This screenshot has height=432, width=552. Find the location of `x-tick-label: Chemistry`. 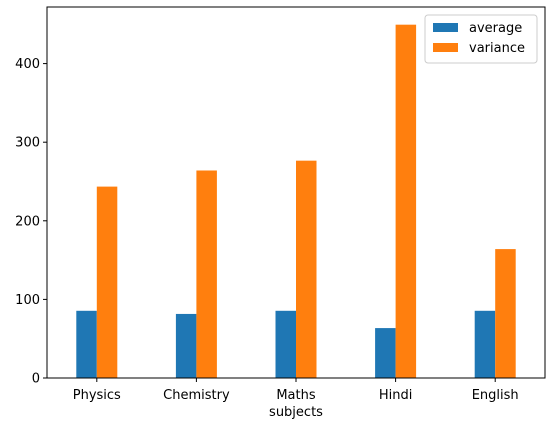

x-tick-label: Chemistry is located at coordinates (196, 395).